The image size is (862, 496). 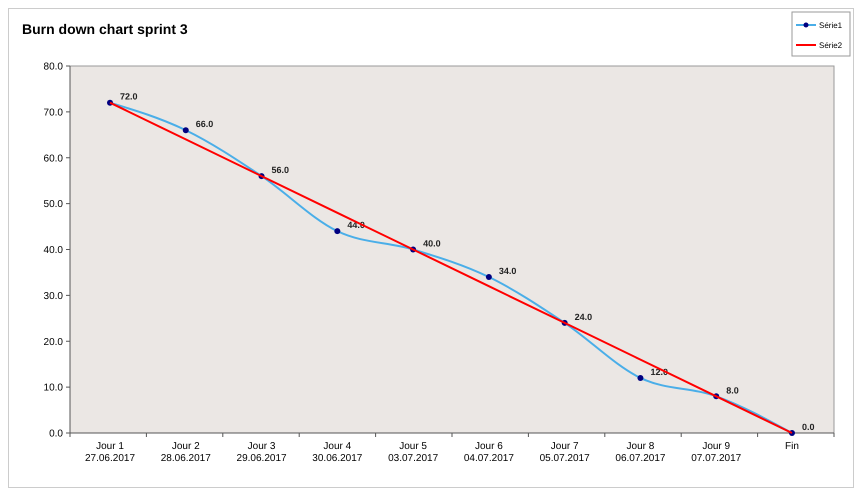 I want to click on x-tick-label: Jour 7 05.07.2017, so click(x=565, y=452).